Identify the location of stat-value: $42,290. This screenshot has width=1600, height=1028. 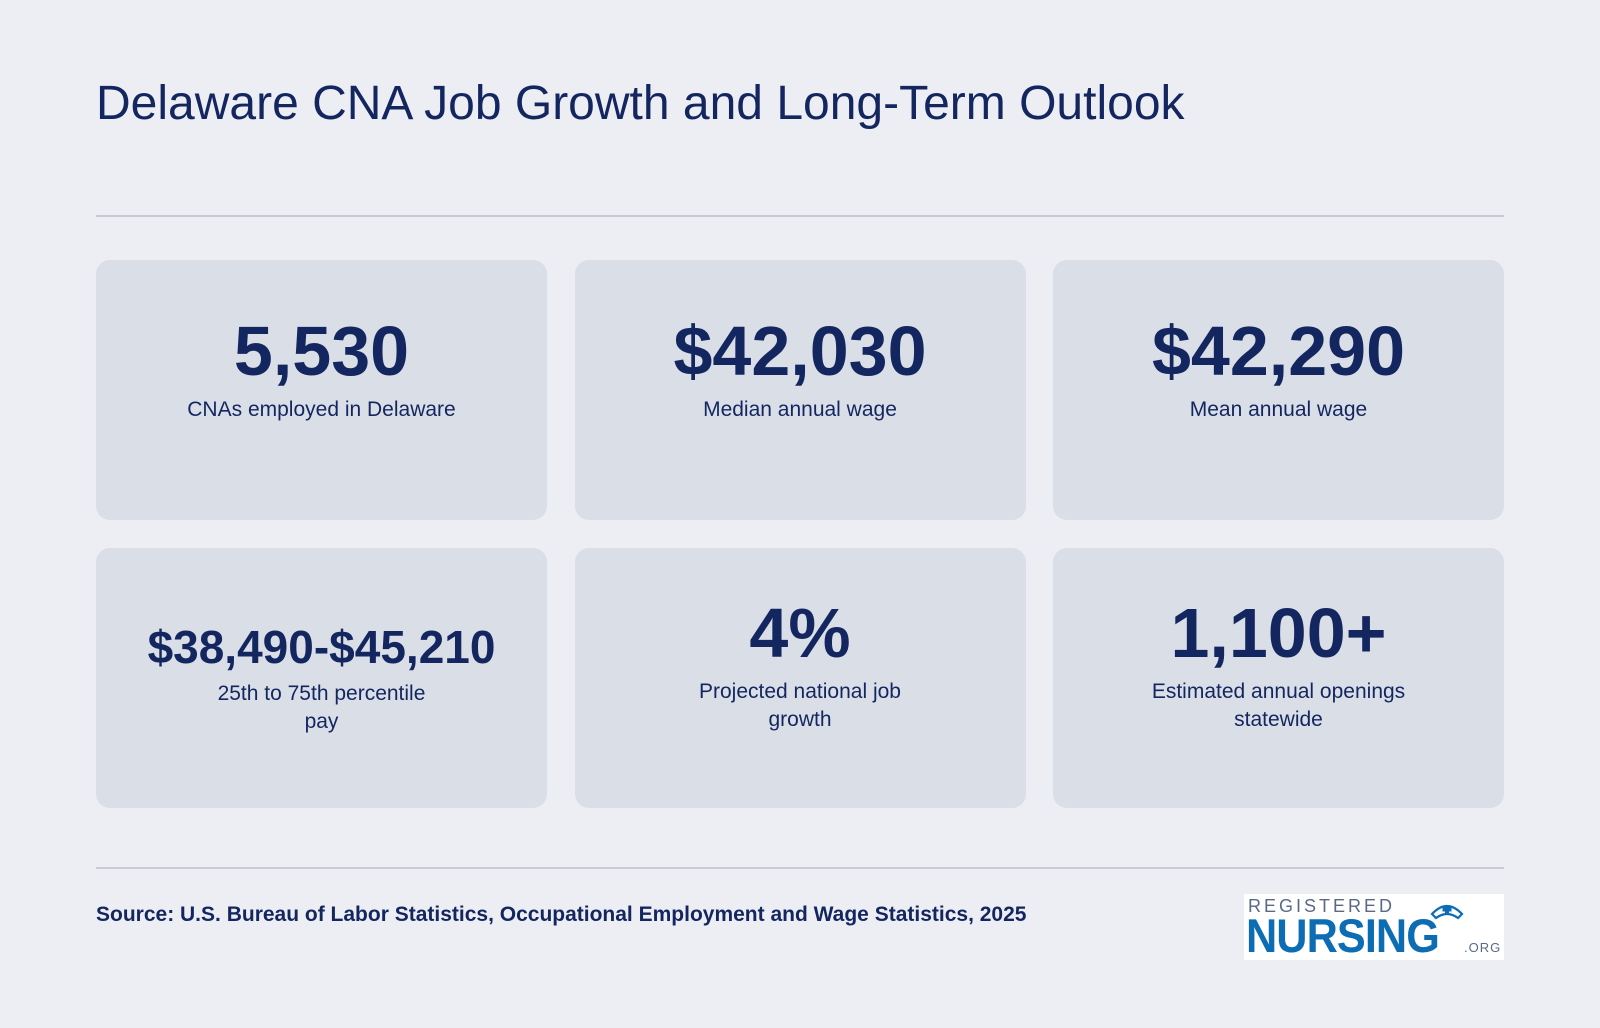
(1278, 351).